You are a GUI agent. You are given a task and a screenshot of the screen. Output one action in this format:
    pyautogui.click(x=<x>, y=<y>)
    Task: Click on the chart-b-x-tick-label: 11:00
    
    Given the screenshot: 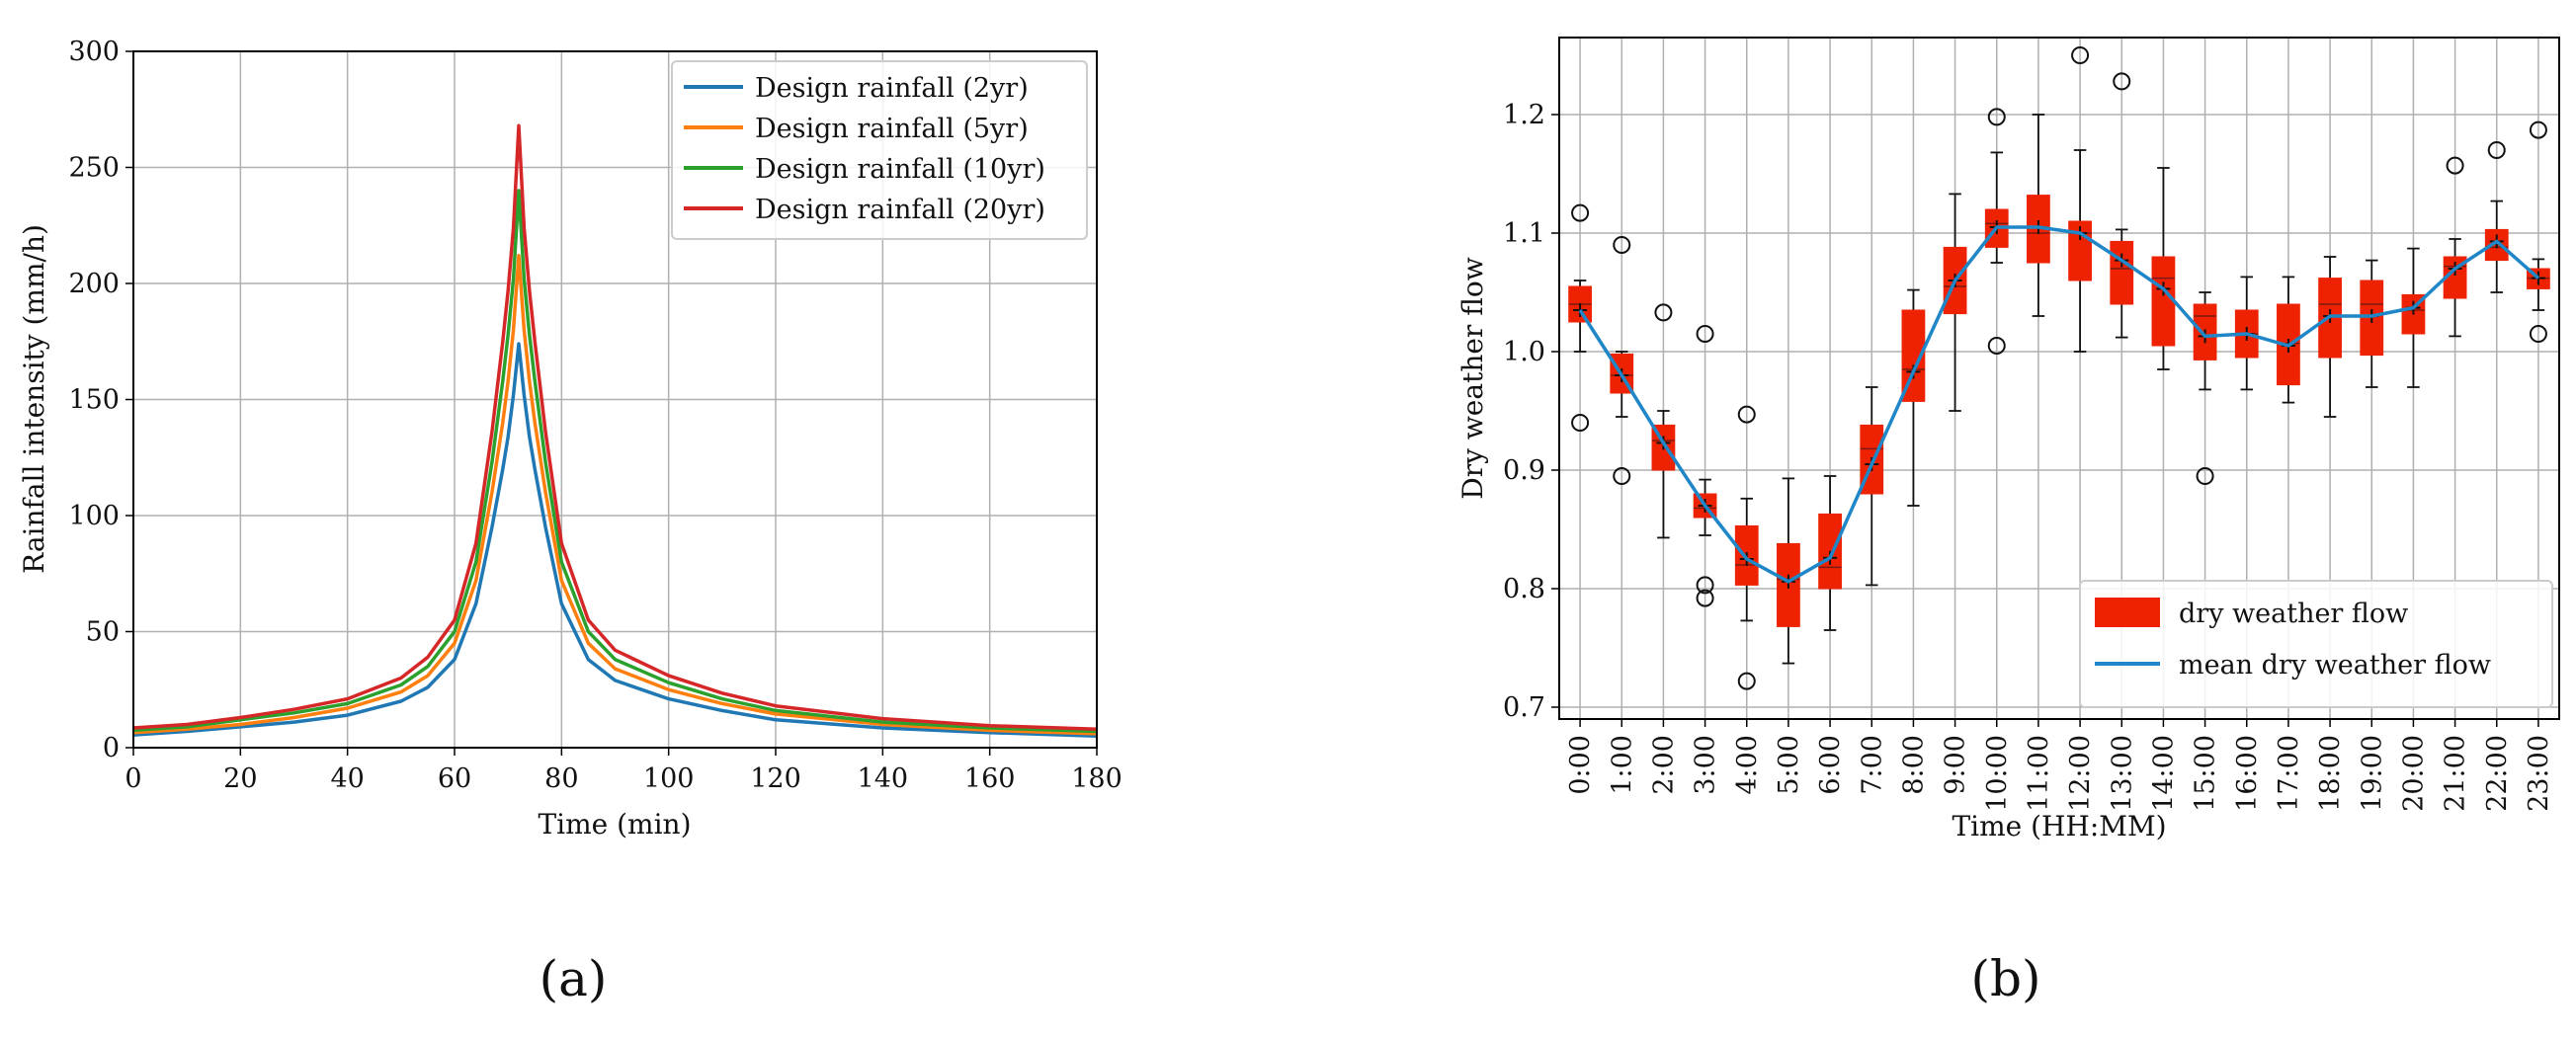 What is the action you would take?
    pyautogui.click(x=2039, y=773)
    